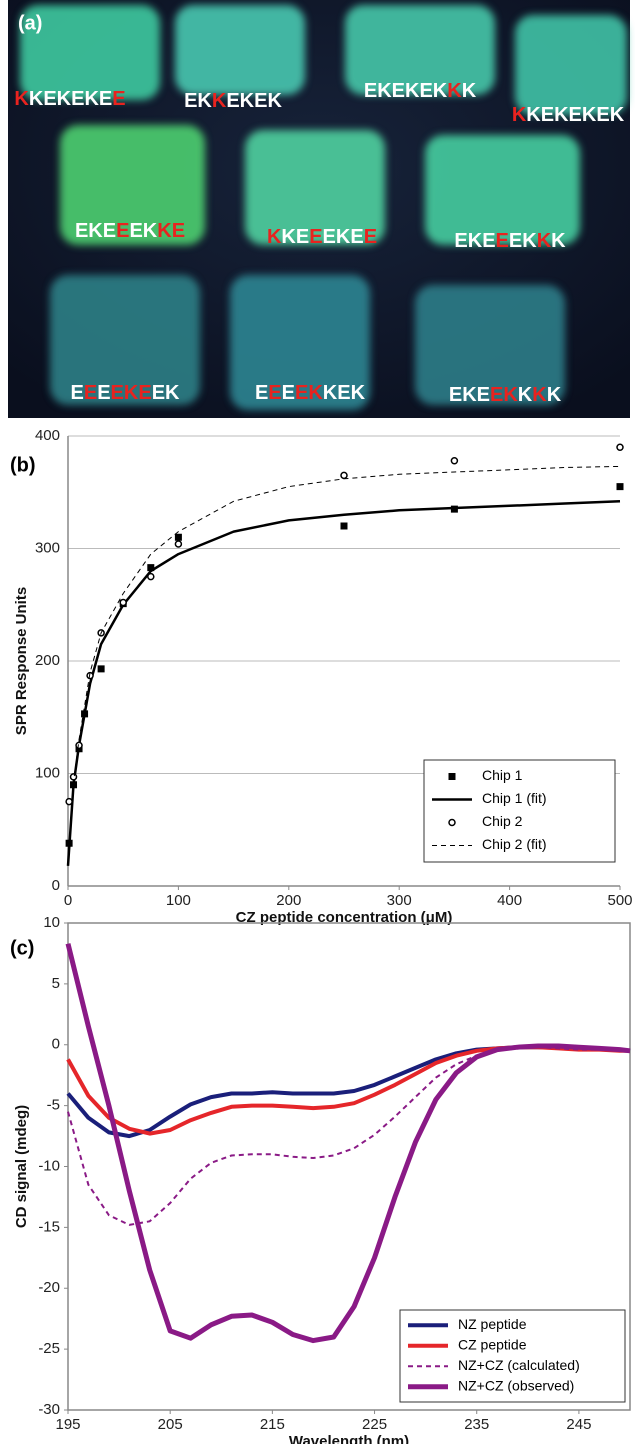 The image size is (635, 1449). I want to click on y-tick-label: 300, so click(47, 547).